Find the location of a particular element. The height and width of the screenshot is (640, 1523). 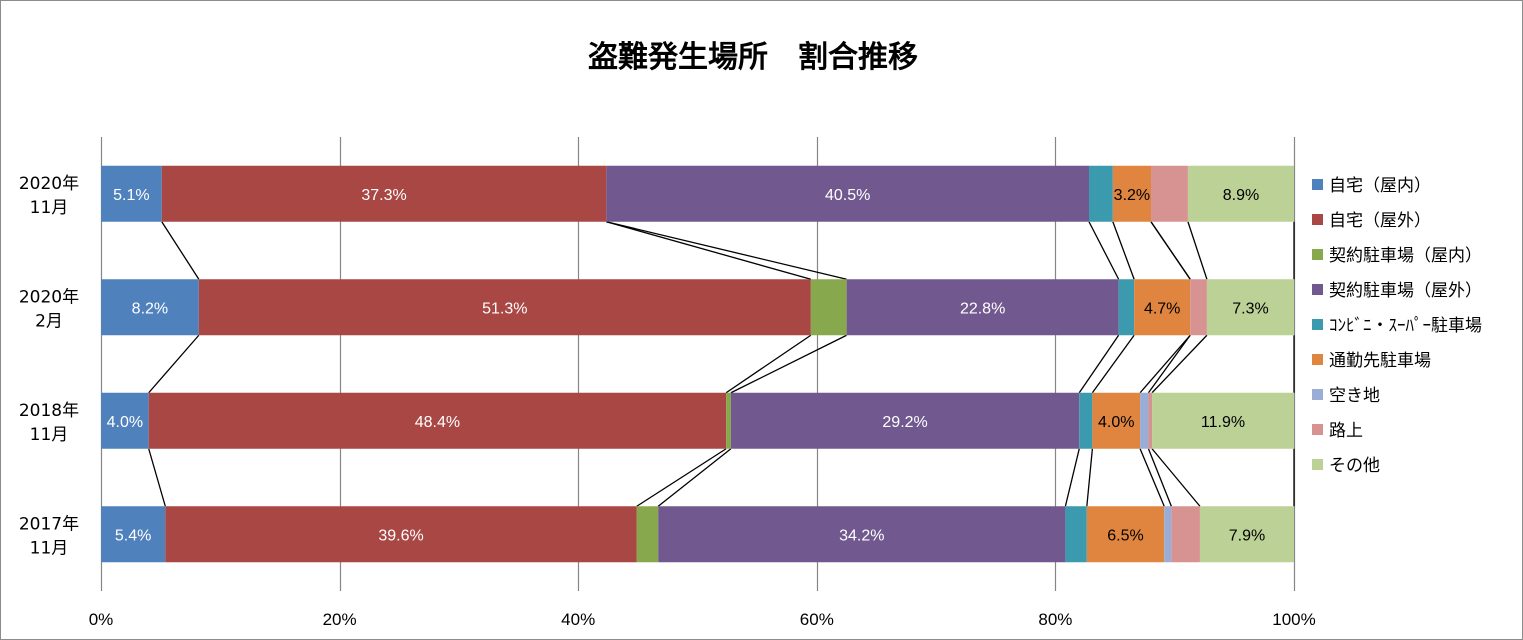

data-label: 29.2% is located at coordinates (904, 422).